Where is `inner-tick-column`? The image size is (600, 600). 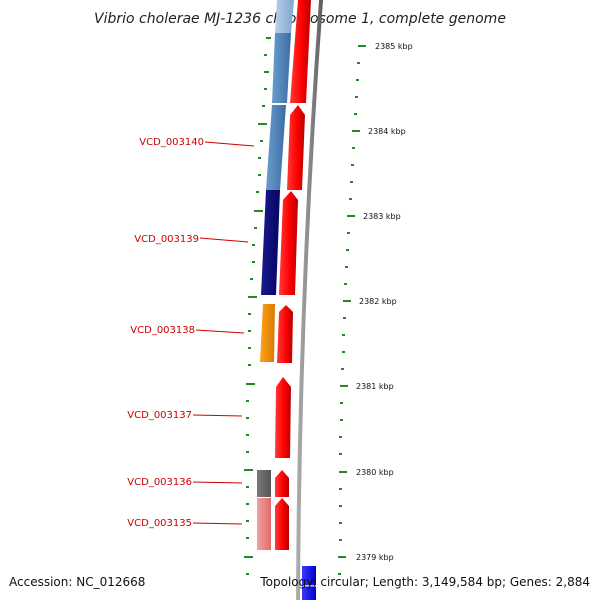
inner-tick-column is located at coordinates (257, 306).